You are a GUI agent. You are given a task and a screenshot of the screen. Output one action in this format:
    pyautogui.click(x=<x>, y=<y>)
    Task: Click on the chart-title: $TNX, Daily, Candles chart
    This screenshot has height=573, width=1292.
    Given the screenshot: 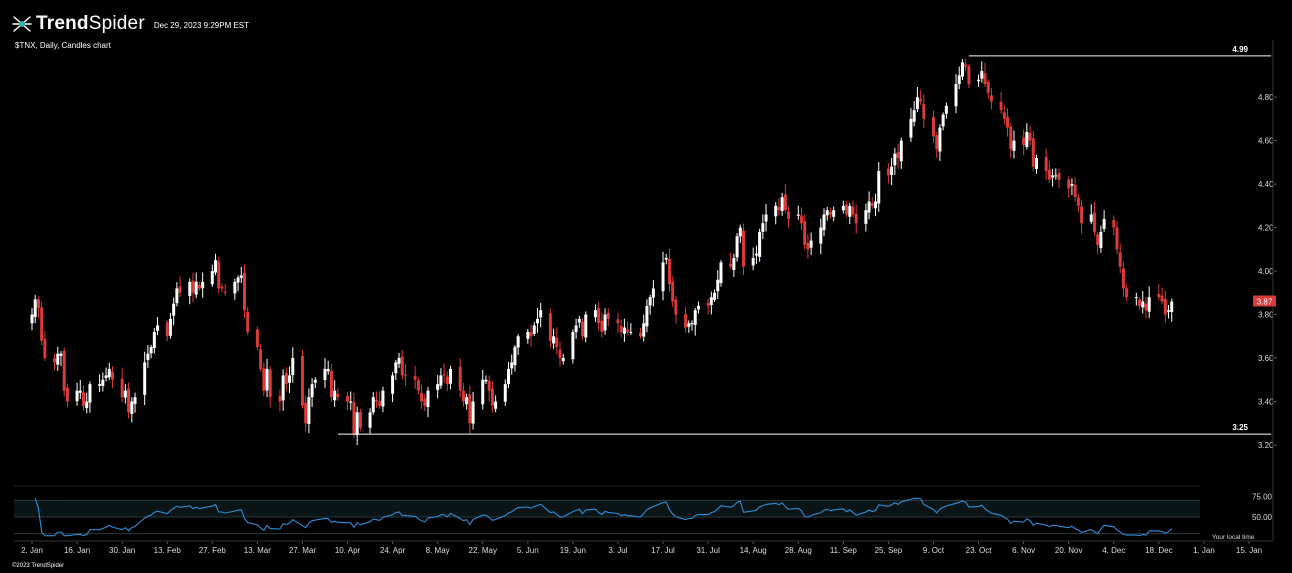 What is the action you would take?
    pyautogui.click(x=63, y=45)
    